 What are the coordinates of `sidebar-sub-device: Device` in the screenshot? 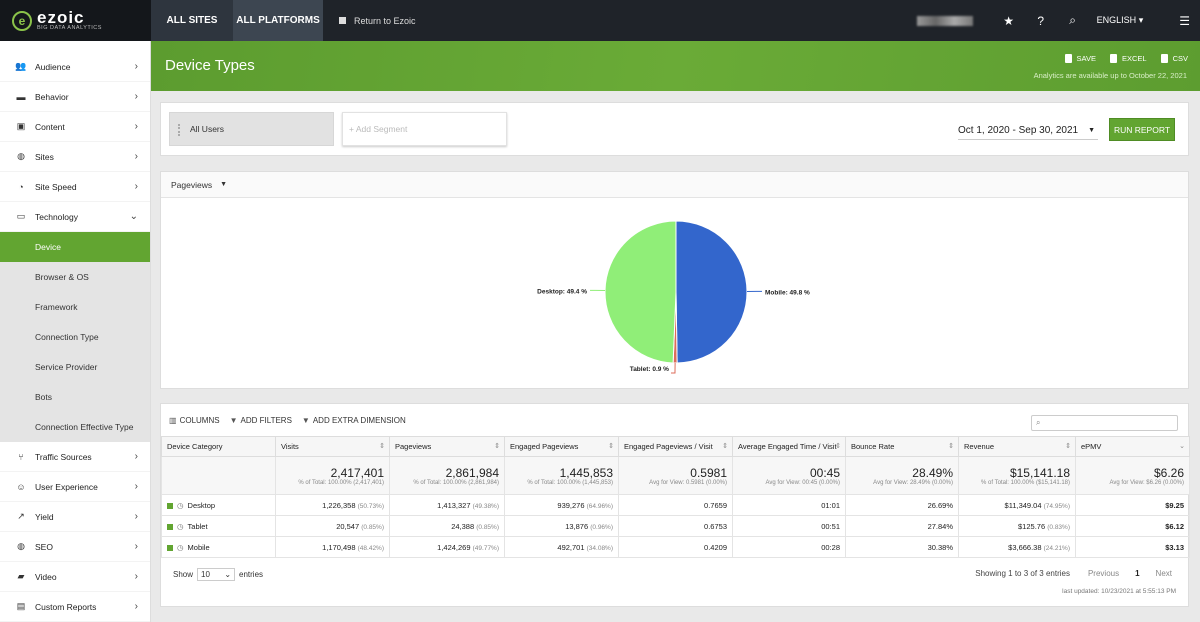 It's located at (75, 247).